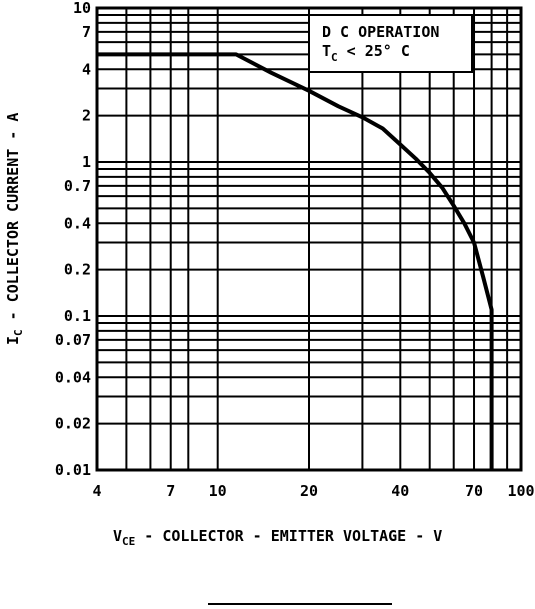  I want to click on y-tick-label: 0.02, so click(73, 424).